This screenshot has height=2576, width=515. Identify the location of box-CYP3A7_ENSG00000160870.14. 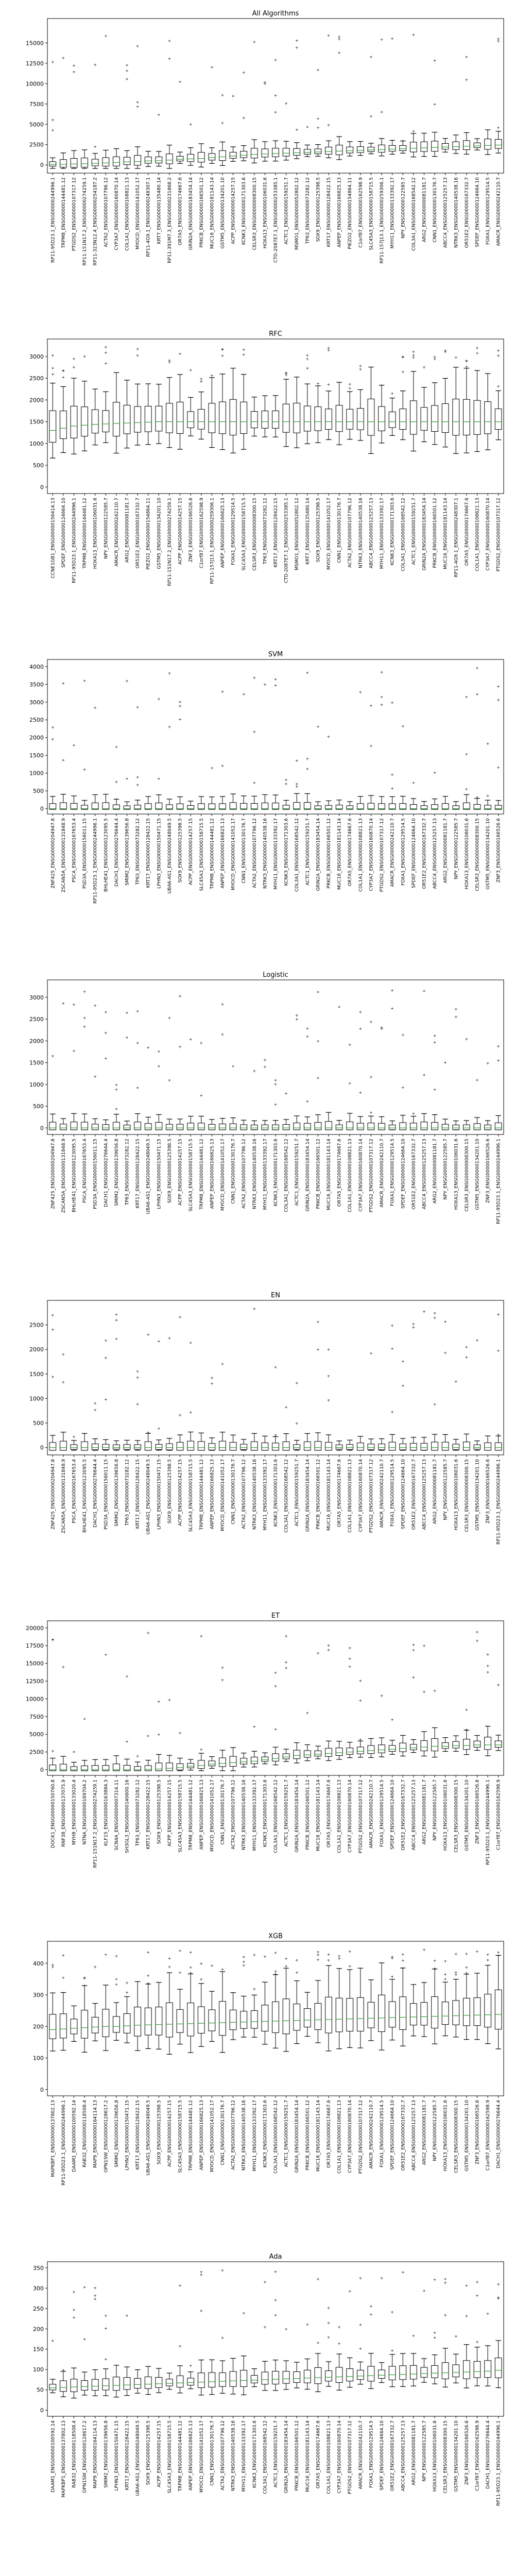
(116, 158).